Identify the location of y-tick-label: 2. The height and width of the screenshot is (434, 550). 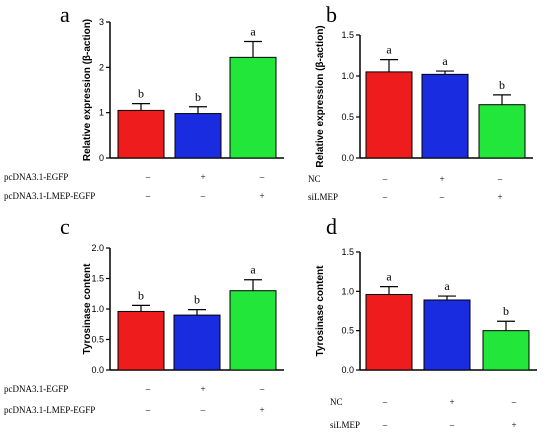
(101, 67).